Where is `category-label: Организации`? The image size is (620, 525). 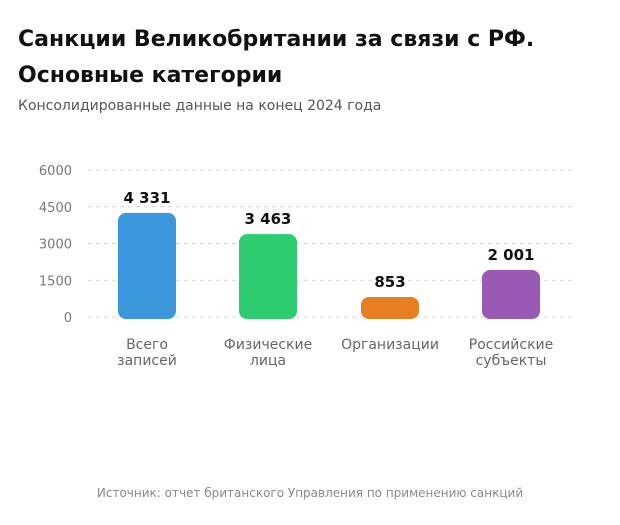
category-label: Организации is located at coordinates (390, 345).